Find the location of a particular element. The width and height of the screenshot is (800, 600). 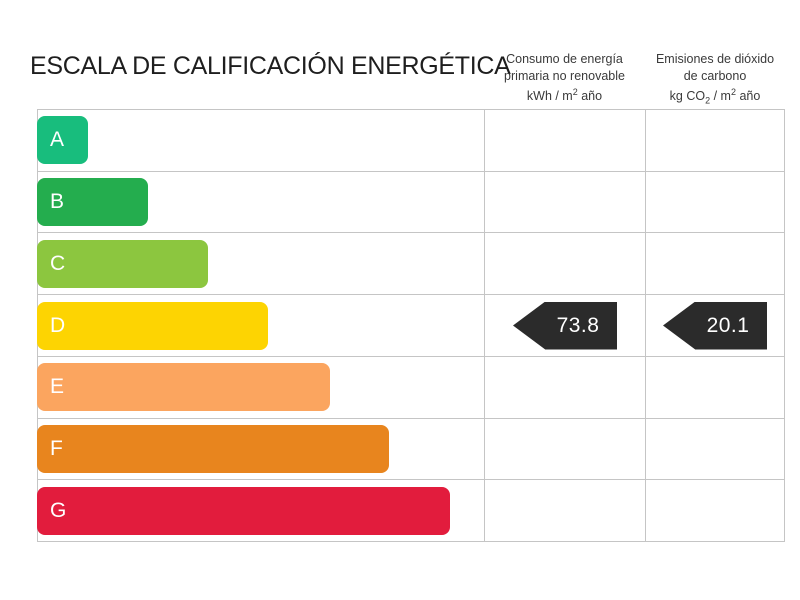

rating-row-b: B is located at coordinates (410, 202).